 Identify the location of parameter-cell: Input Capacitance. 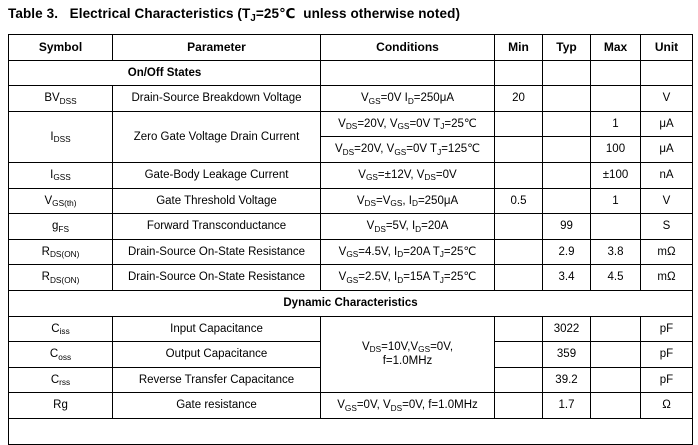
(216, 329).